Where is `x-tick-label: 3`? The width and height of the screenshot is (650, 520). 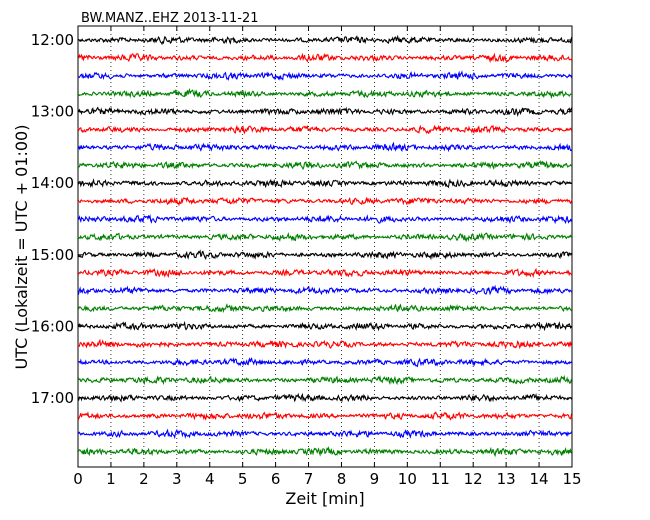 x-tick-label: 3 is located at coordinates (177, 479).